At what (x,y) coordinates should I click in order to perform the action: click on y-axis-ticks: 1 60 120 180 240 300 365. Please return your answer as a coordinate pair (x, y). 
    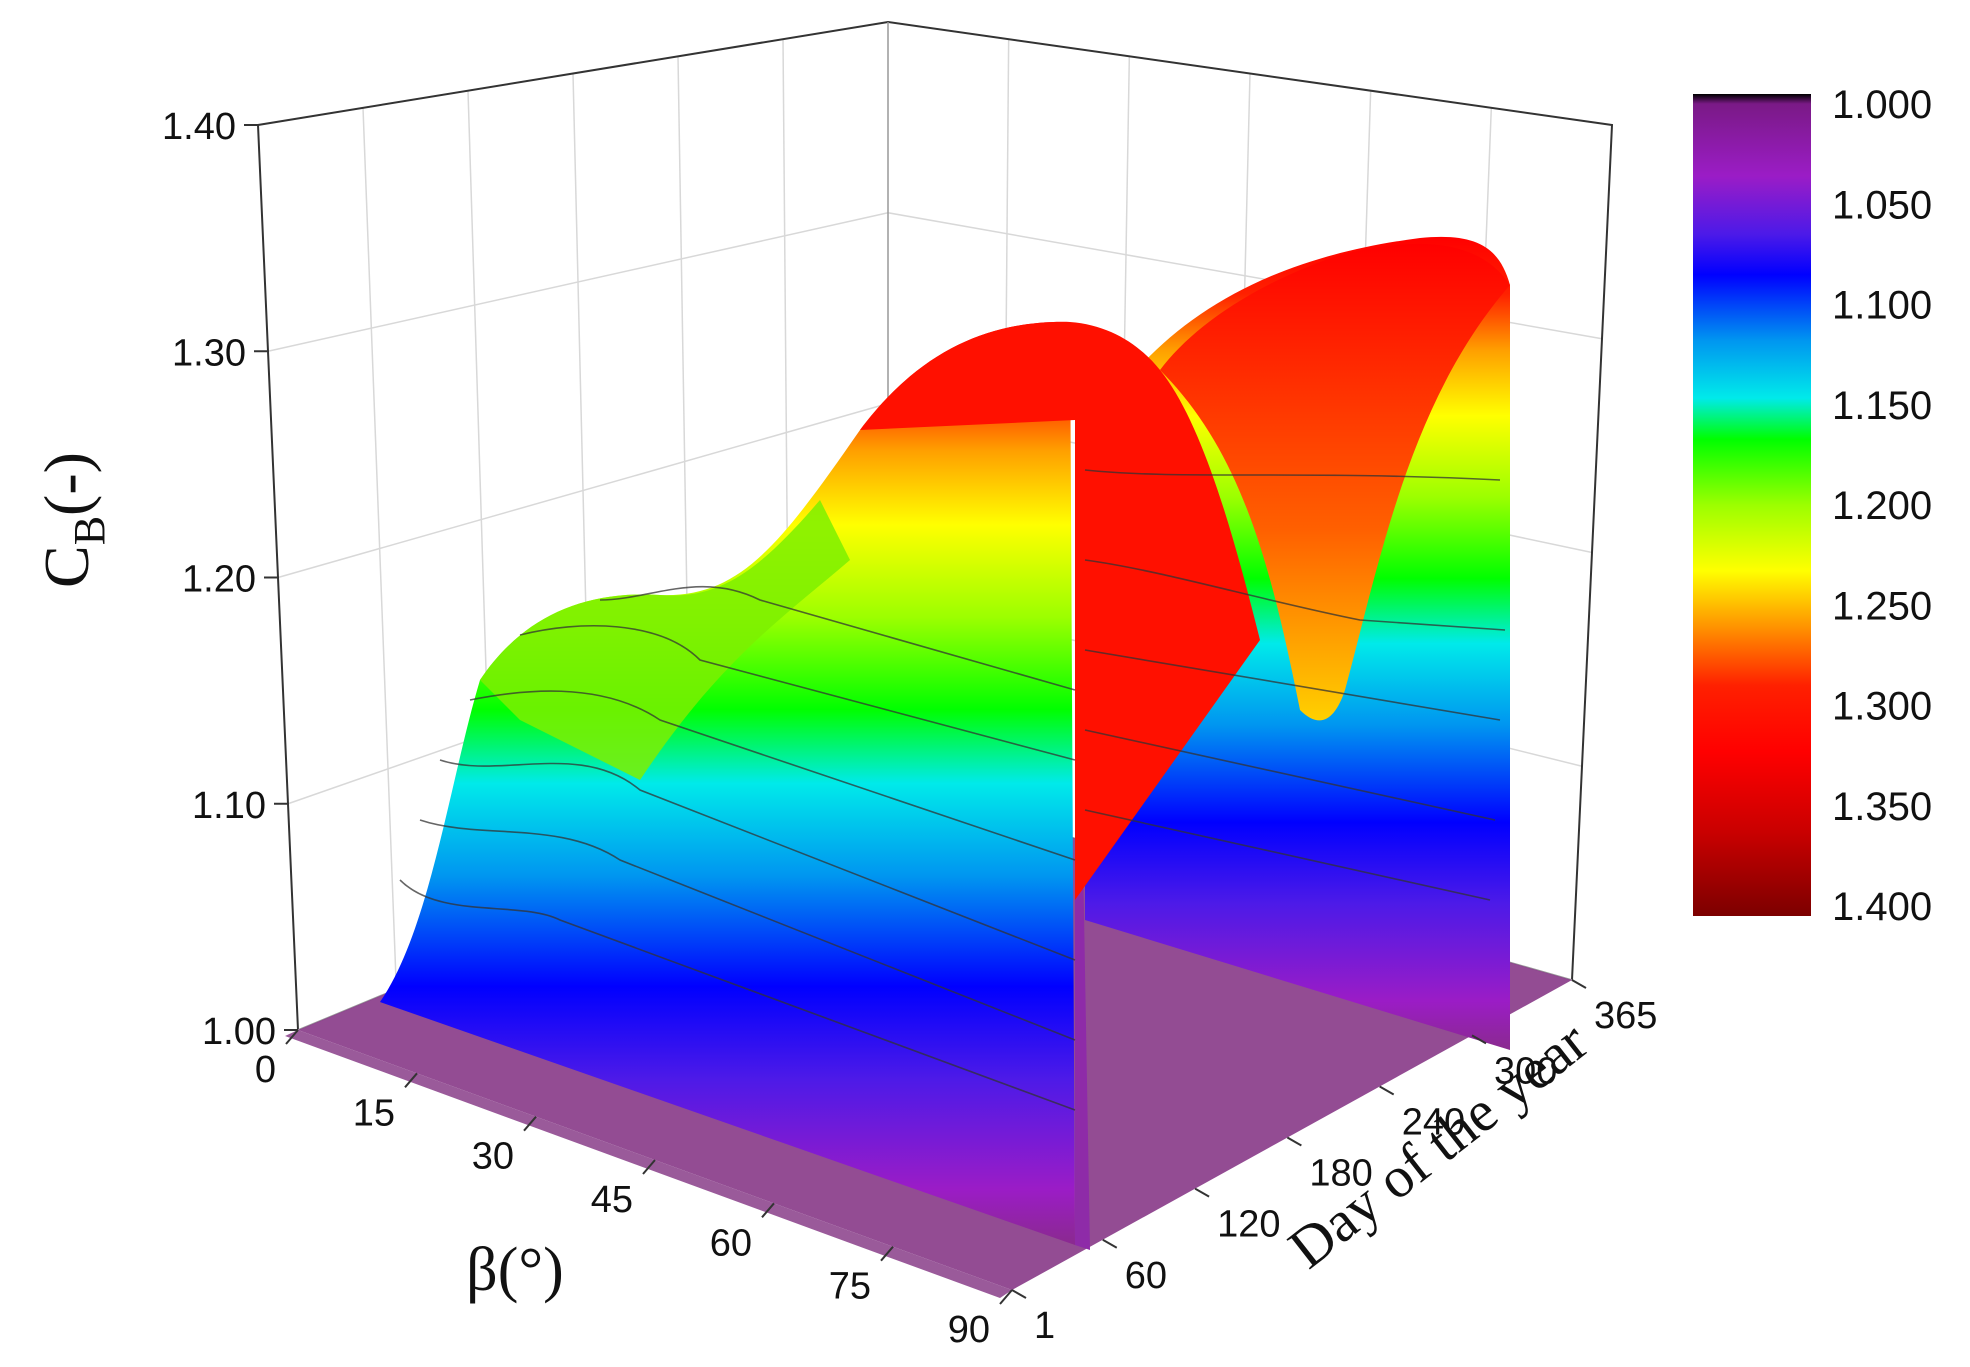
    Looking at the image, I should click on (1334, 1163).